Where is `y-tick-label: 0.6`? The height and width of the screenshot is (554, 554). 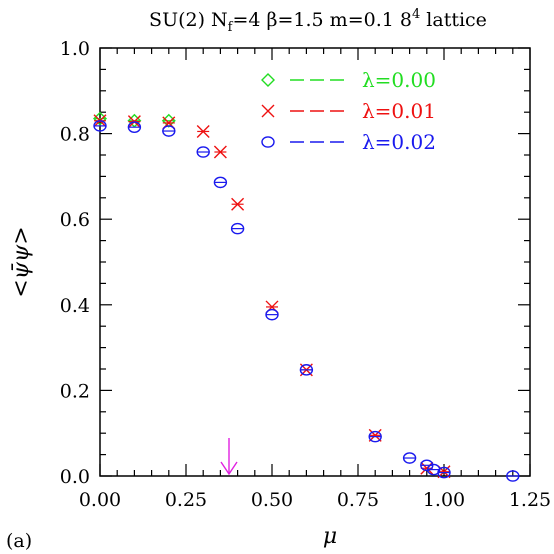 y-tick-label: 0.6 is located at coordinates (75, 220).